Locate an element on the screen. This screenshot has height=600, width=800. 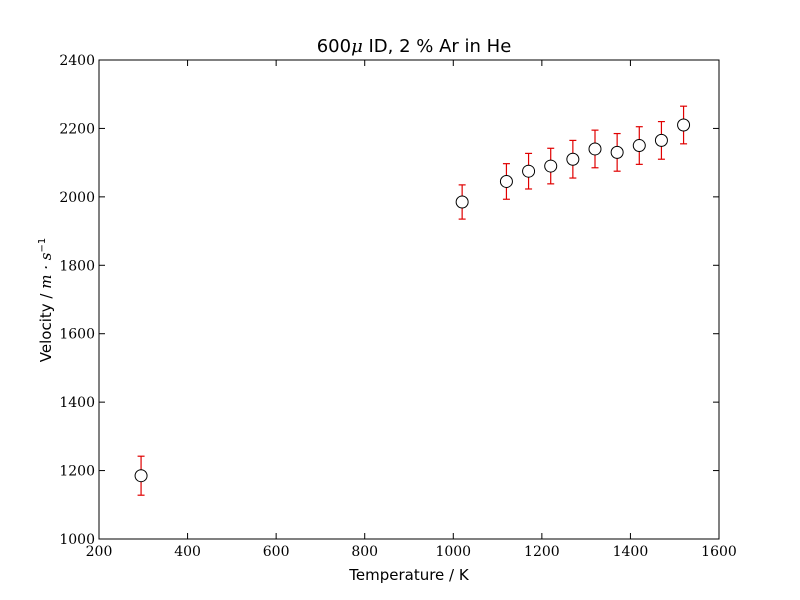
y-tick-label: 1000 is located at coordinates (77, 540).